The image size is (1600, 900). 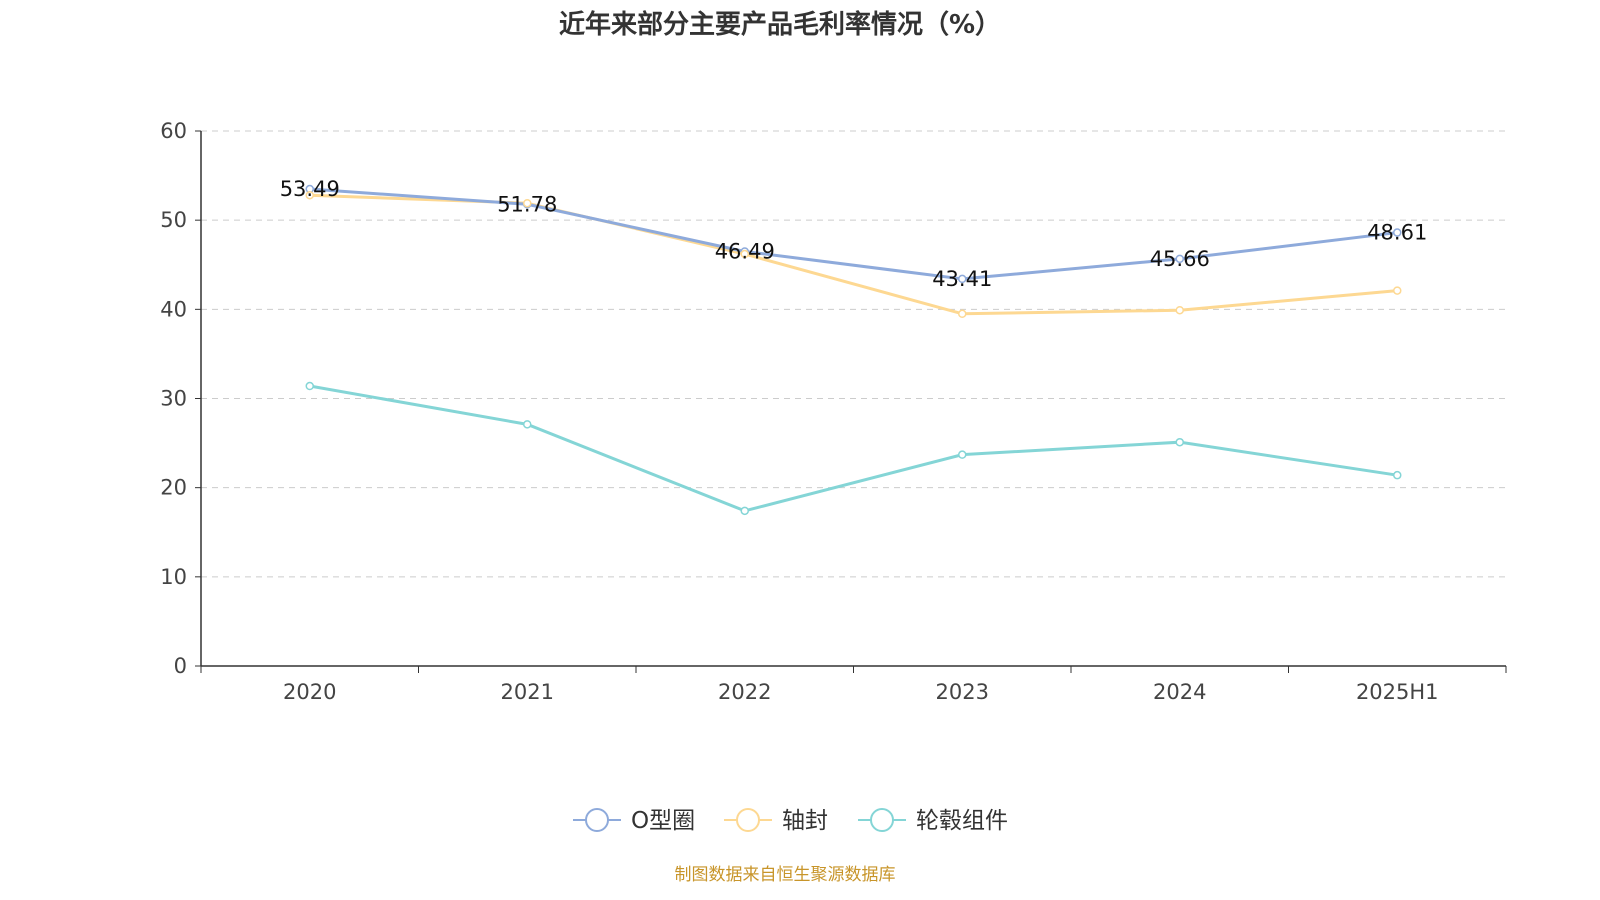 What do you see at coordinates (1397, 692) in the screenshot?
I see `x-tick-label: 2025H1` at bounding box center [1397, 692].